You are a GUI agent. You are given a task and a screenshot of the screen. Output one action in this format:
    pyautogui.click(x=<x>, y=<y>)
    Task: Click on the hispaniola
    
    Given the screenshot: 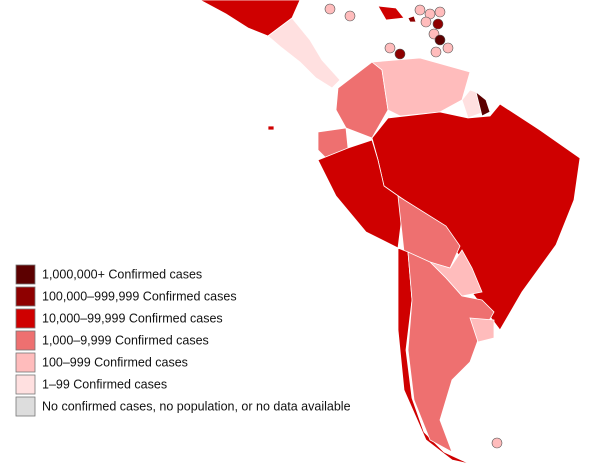 What is the action you would take?
    pyautogui.click(x=391, y=13)
    